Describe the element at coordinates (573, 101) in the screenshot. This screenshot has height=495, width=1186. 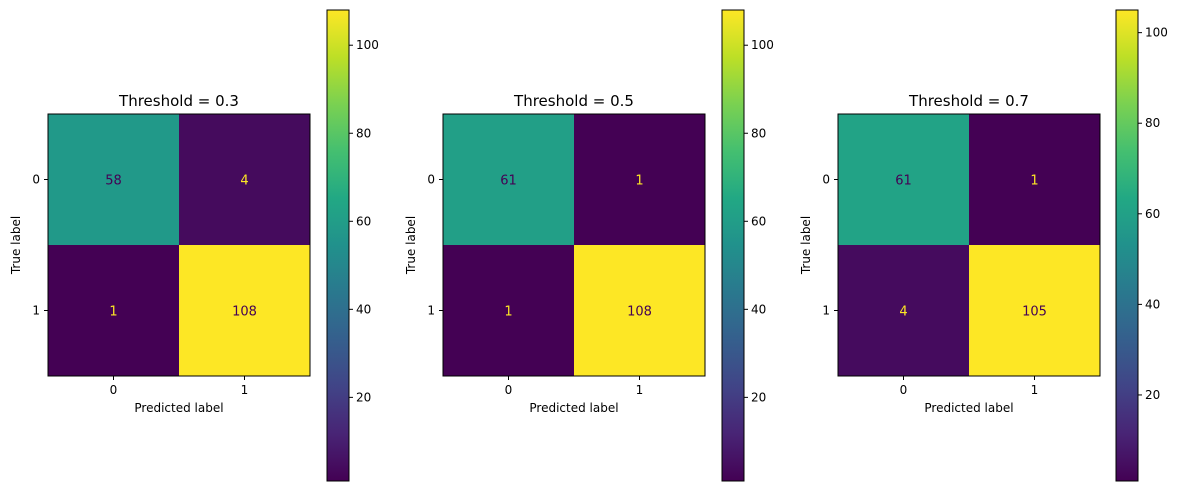
I see `chart-title: Threshold = 0.5` at that location.